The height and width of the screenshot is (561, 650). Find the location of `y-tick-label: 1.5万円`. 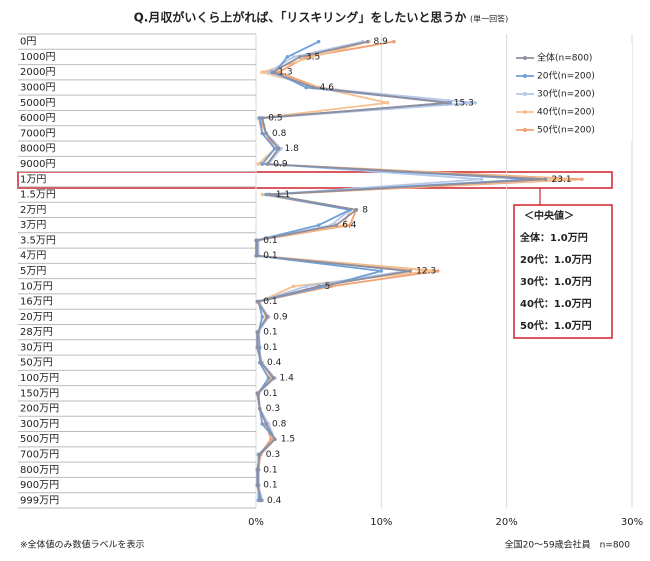

y-tick-label: 1.5万円 is located at coordinates (38, 195).